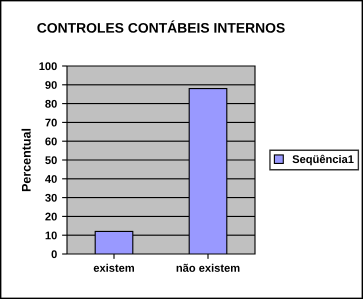 Image resolution: width=363 pixels, height=299 pixels. Describe the element at coordinates (208, 268) in the screenshot. I see `x-tick-label: não existem` at that location.